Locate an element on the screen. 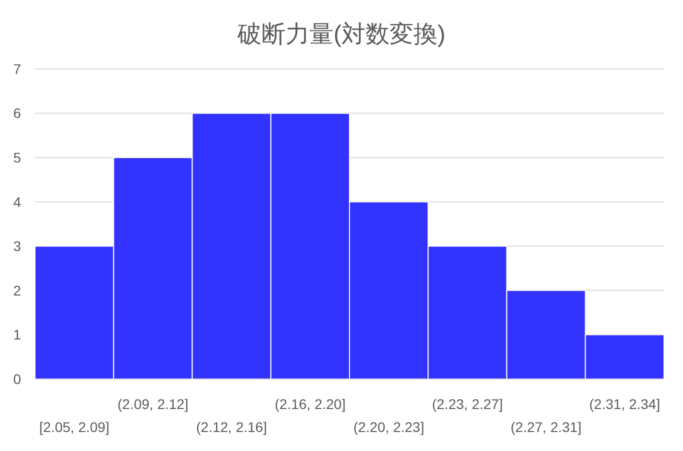 This screenshot has width=683, height=451. y-tick-label: 7 is located at coordinates (17, 68).